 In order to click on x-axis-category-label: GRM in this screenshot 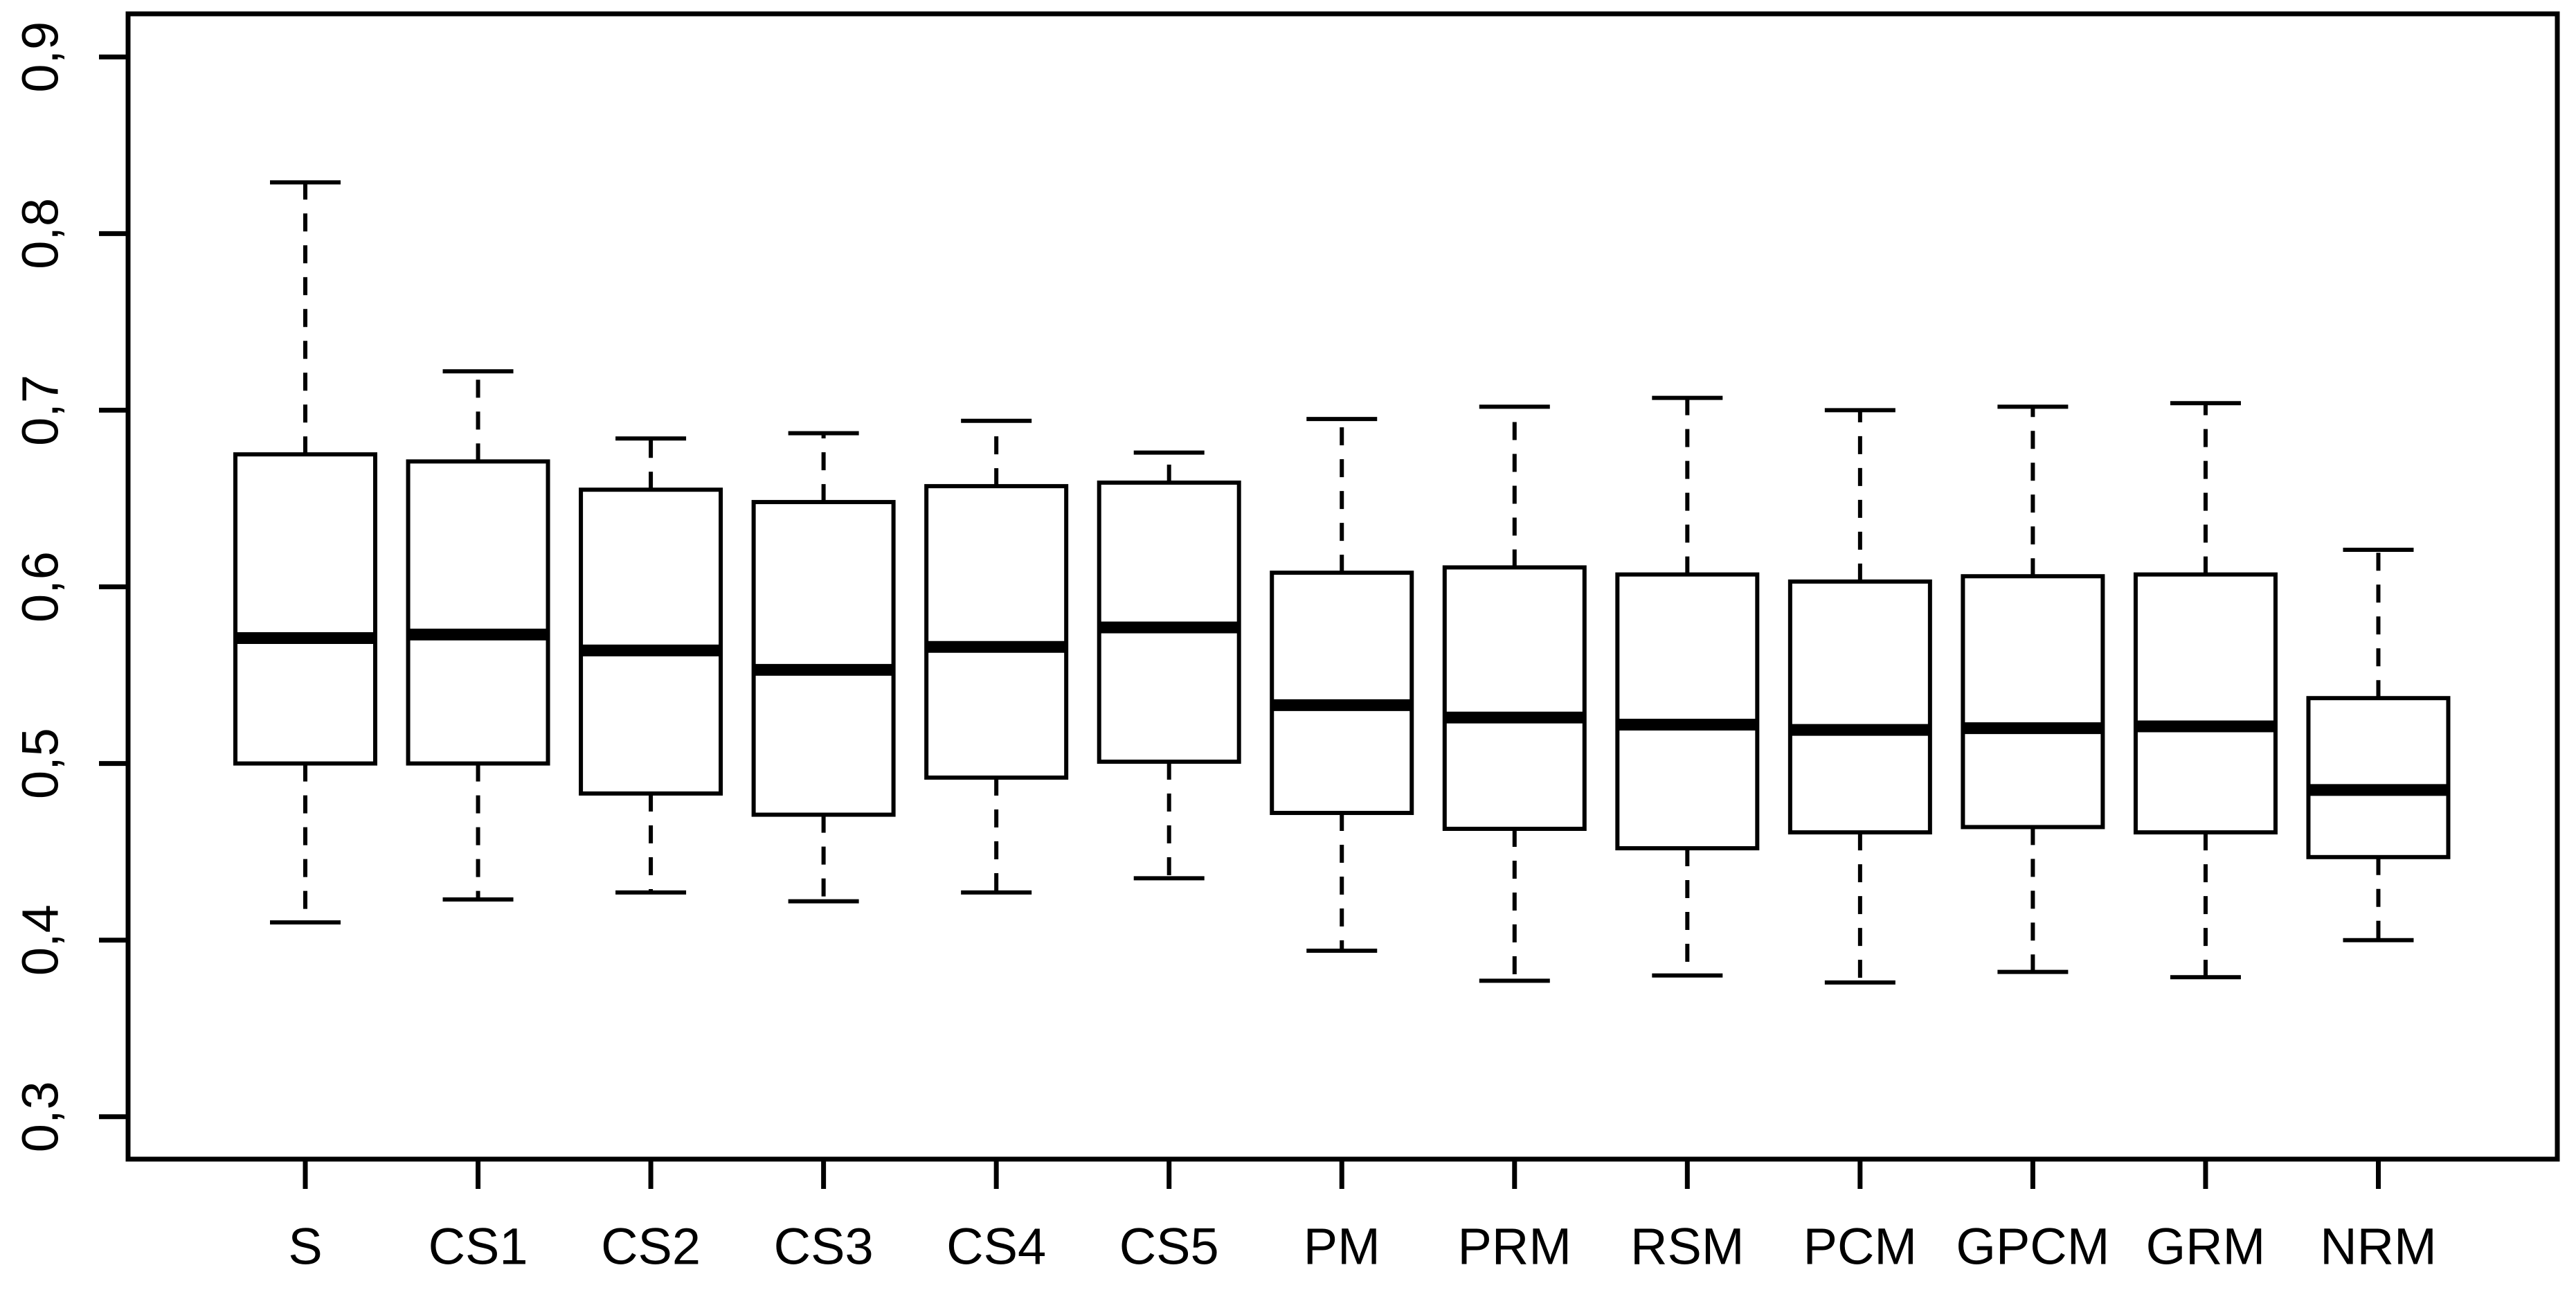, I will do `click(2206, 1246)`.